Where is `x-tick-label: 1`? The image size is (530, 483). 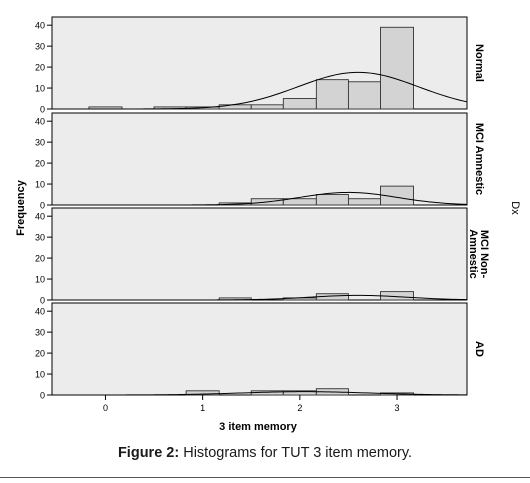 x-tick-label: 1 is located at coordinates (202, 408).